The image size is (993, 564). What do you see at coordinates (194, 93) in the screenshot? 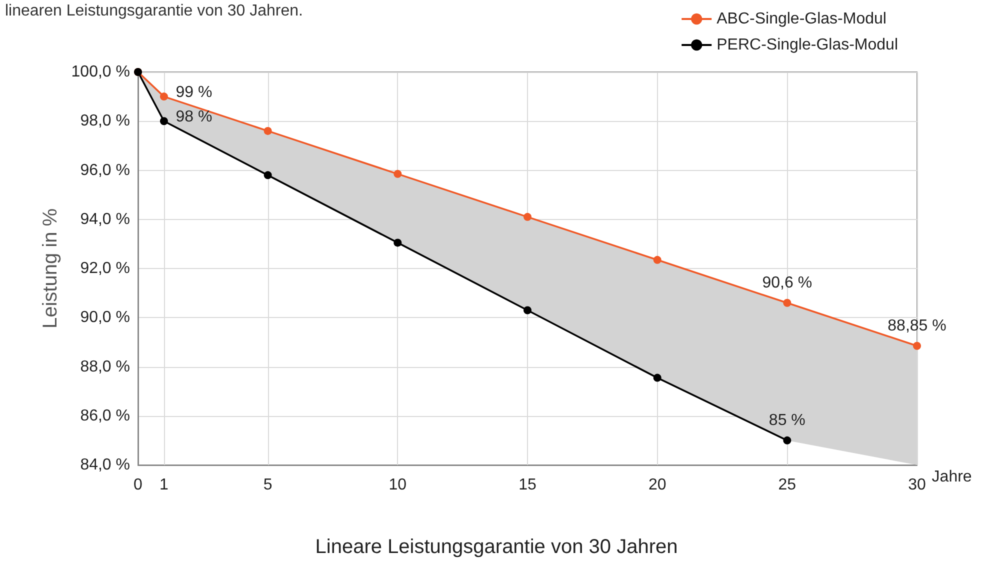
I see `data-label: 99 %` at bounding box center [194, 93].